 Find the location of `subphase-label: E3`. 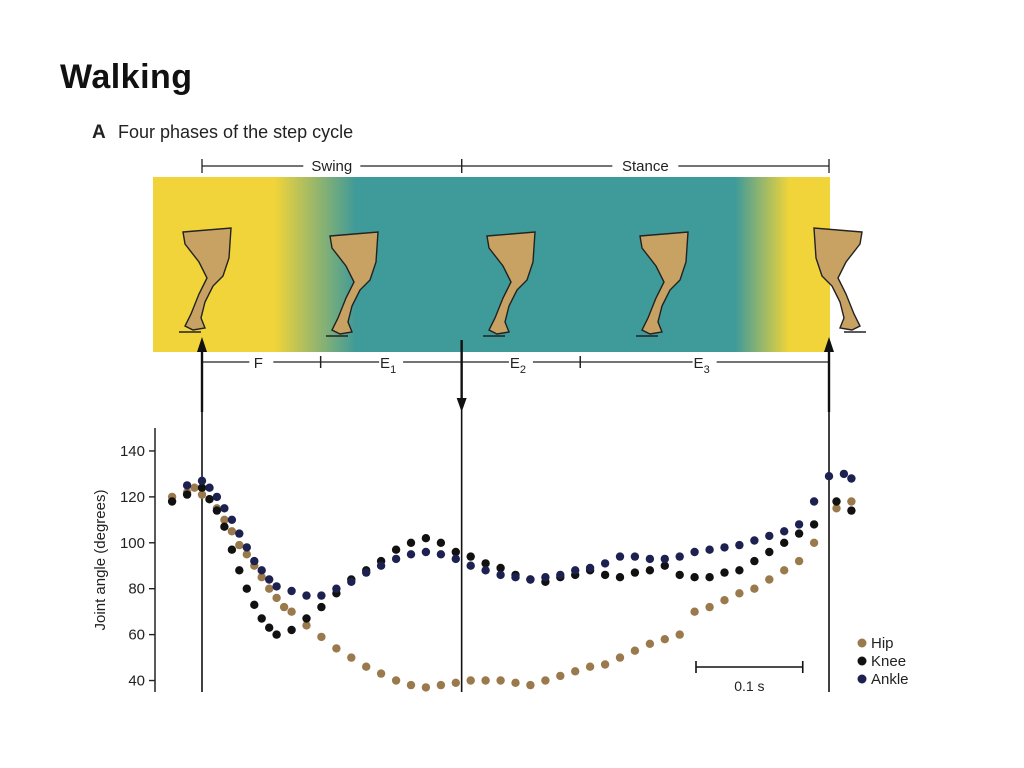

subphase-label: E3 is located at coordinates (702, 365).